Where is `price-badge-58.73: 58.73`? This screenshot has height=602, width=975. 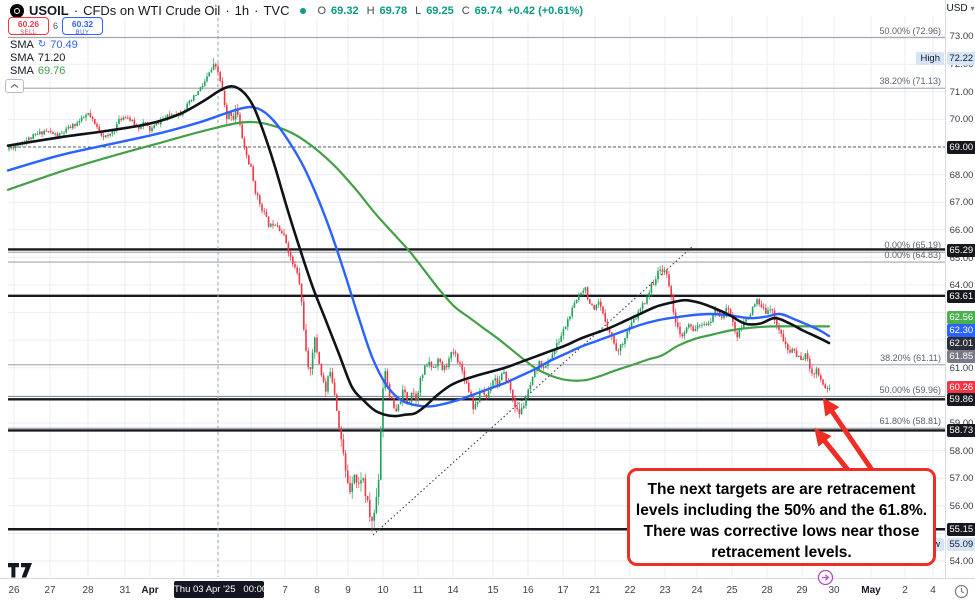 price-badge-58.73: 58.73 is located at coordinates (960, 430).